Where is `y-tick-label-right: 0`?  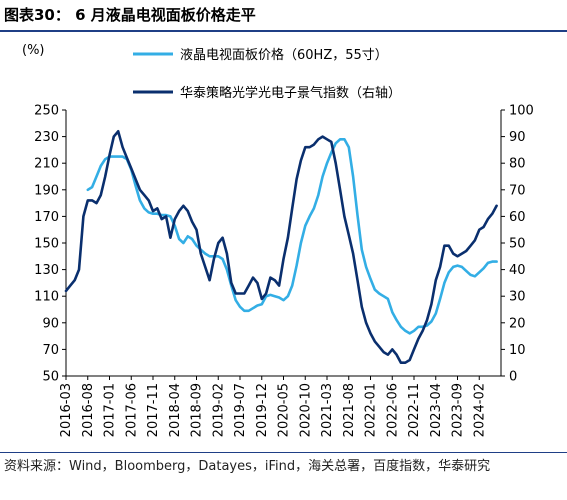
y-tick-label-right: 0 is located at coordinates (513, 377).